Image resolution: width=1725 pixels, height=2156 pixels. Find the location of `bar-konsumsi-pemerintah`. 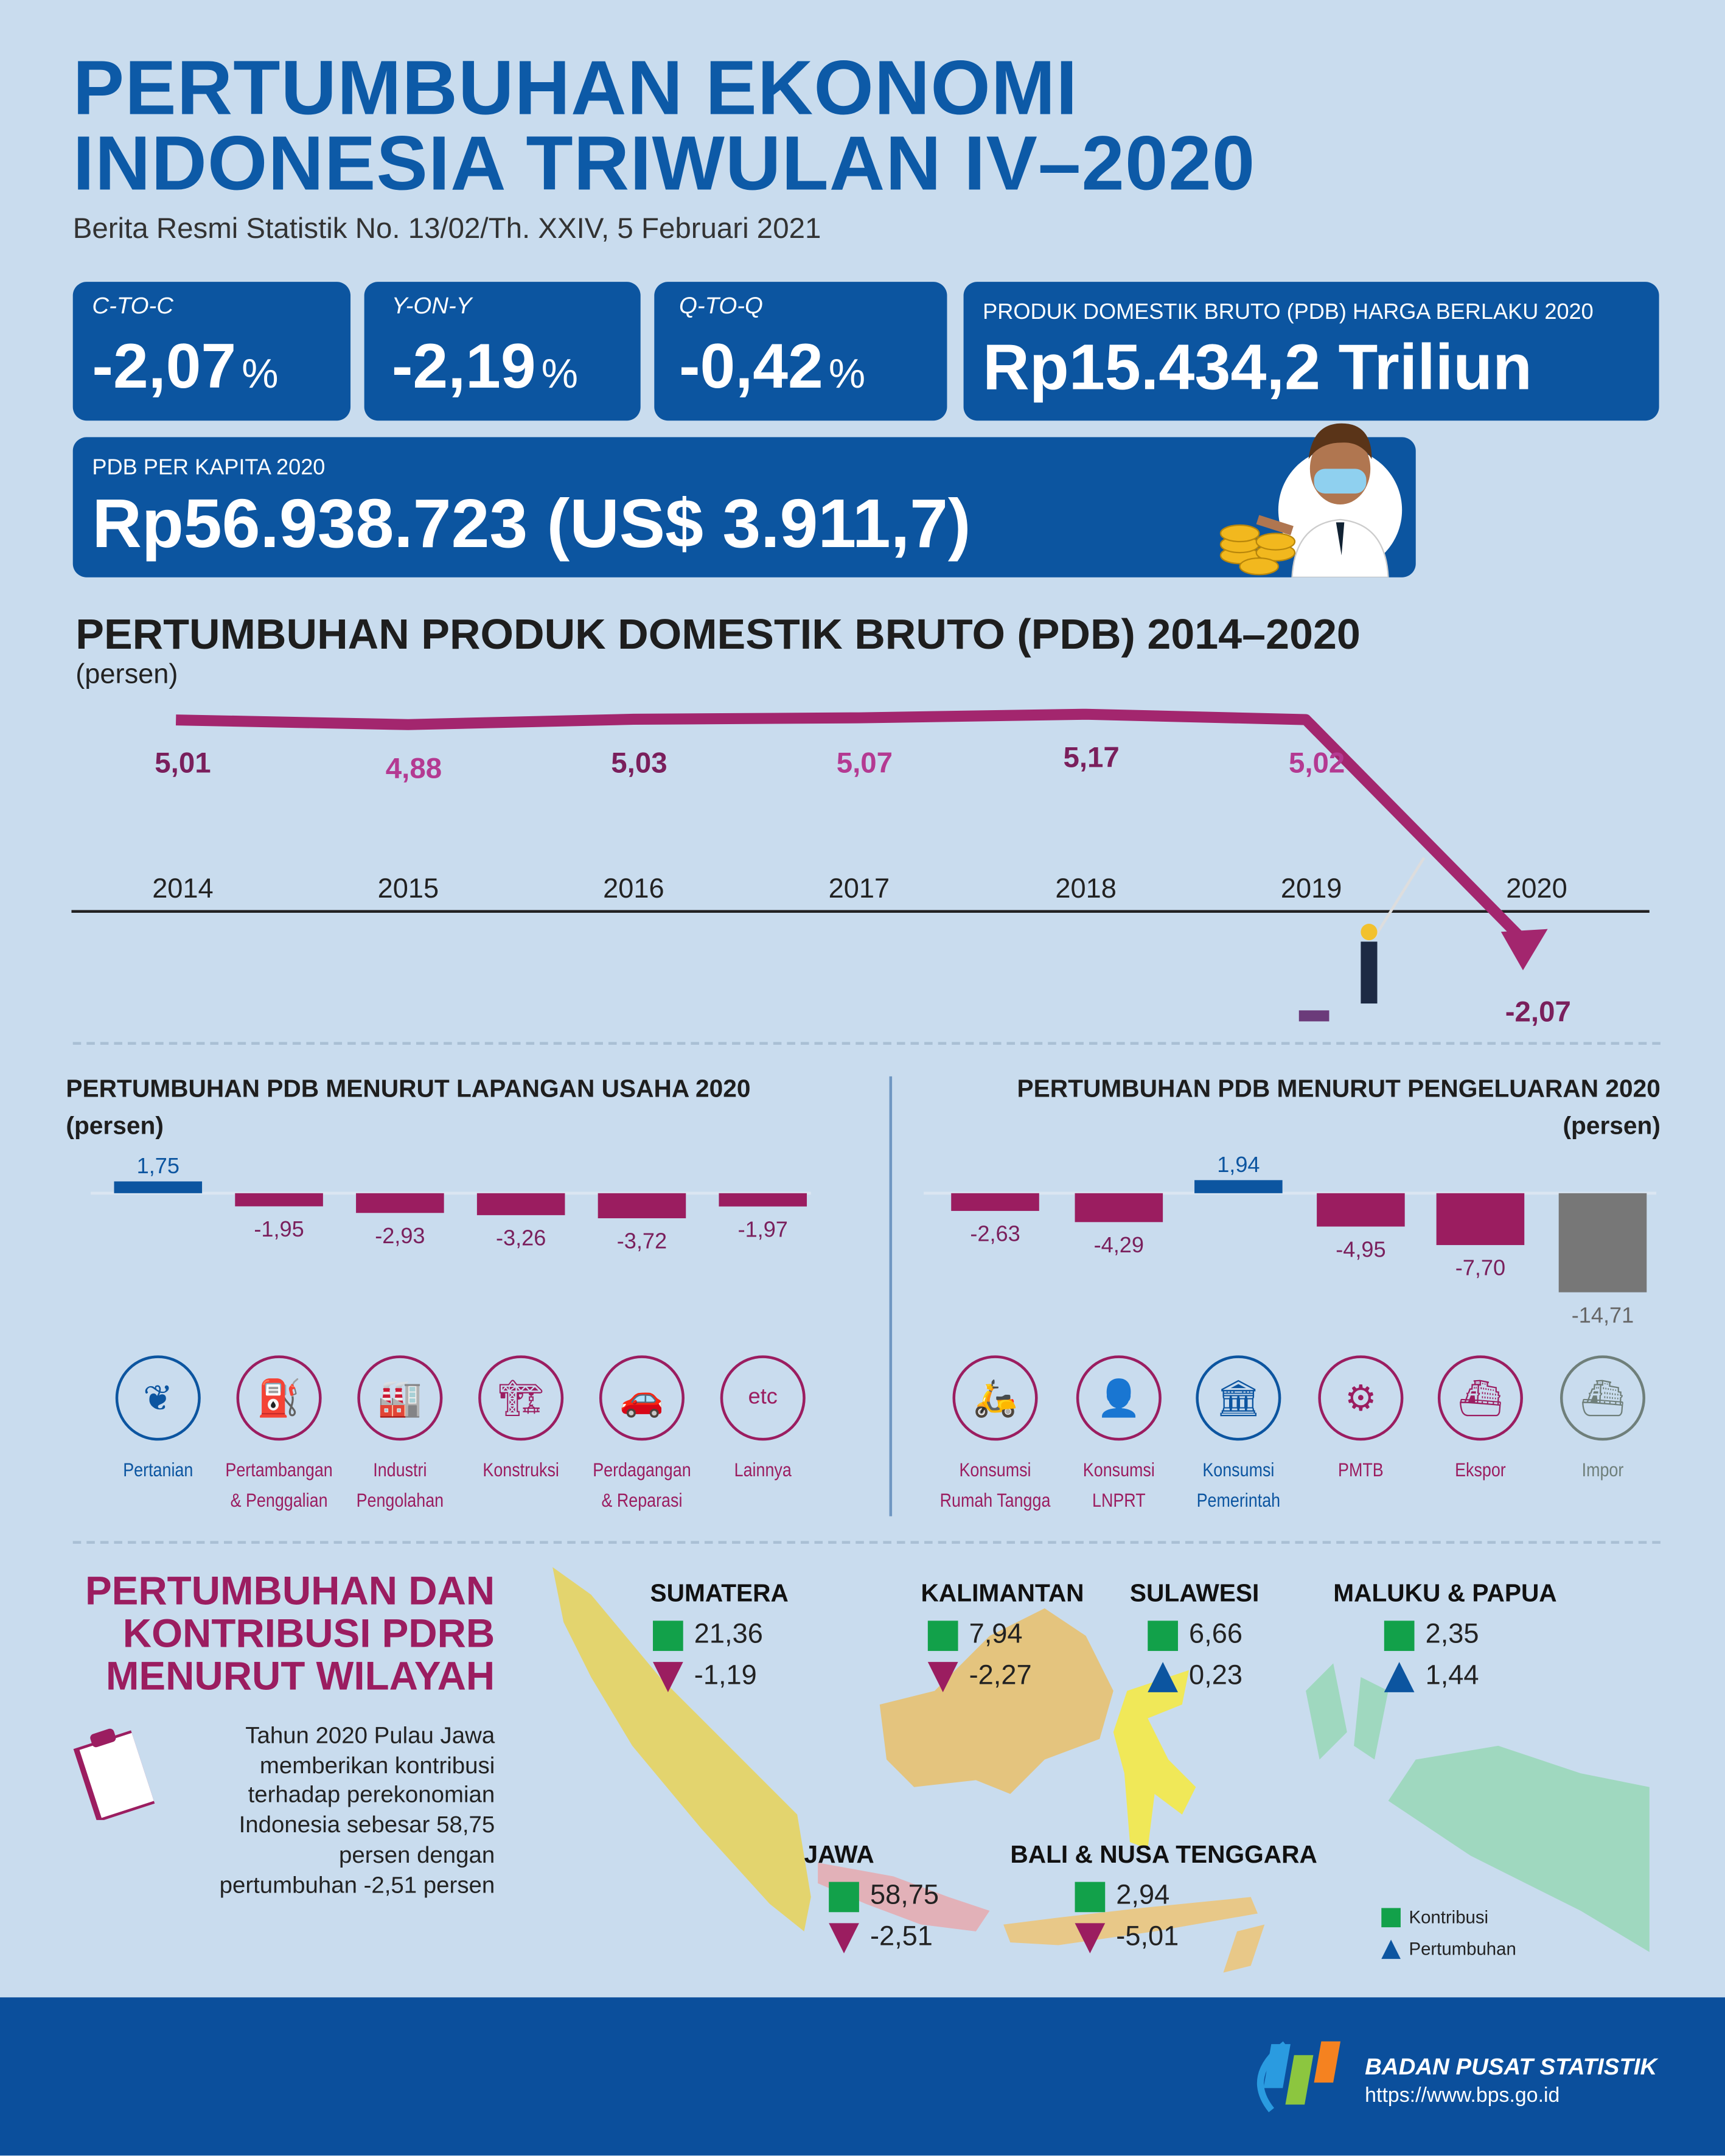

bar-konsumsi-pemerintah is located at coordinates (1239, 1186).